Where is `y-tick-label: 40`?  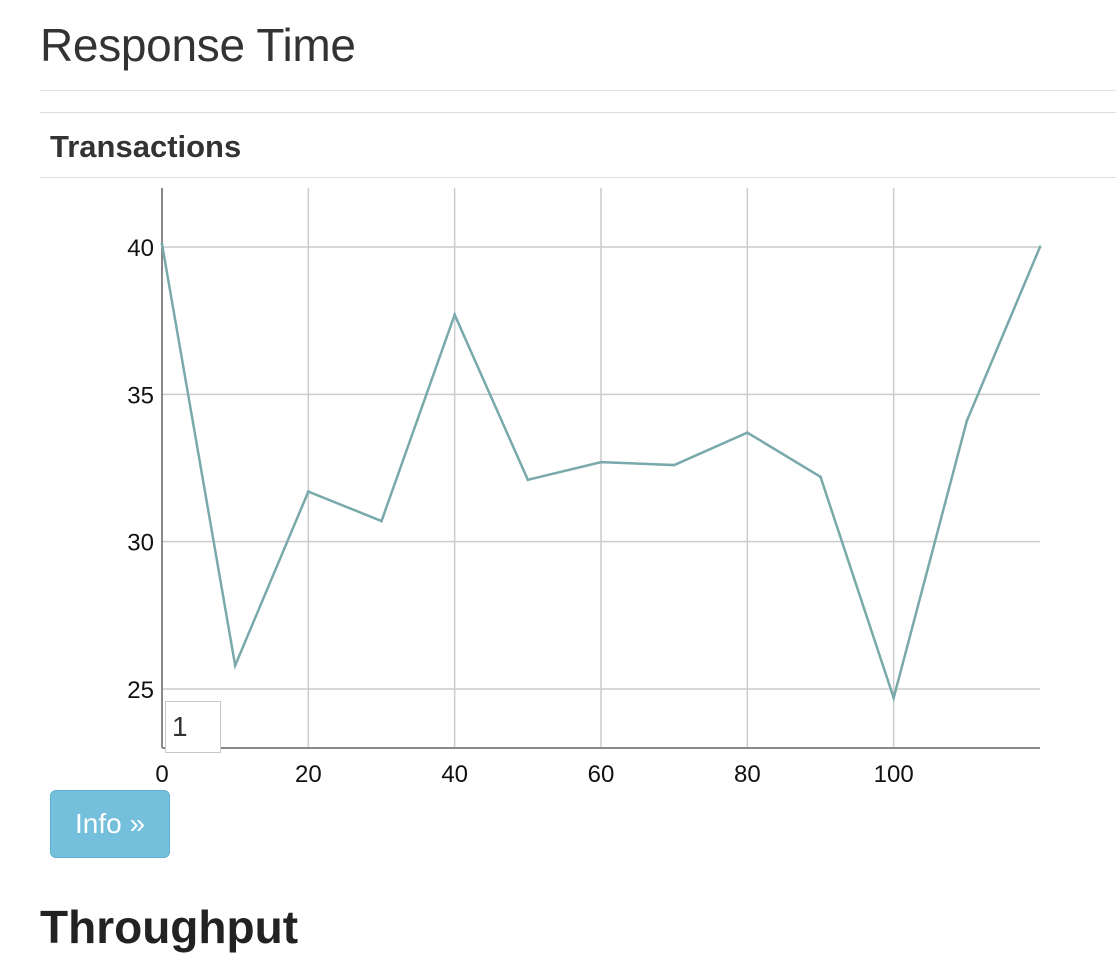
y-tick-label: 40 is located at coordinates (140, 248).